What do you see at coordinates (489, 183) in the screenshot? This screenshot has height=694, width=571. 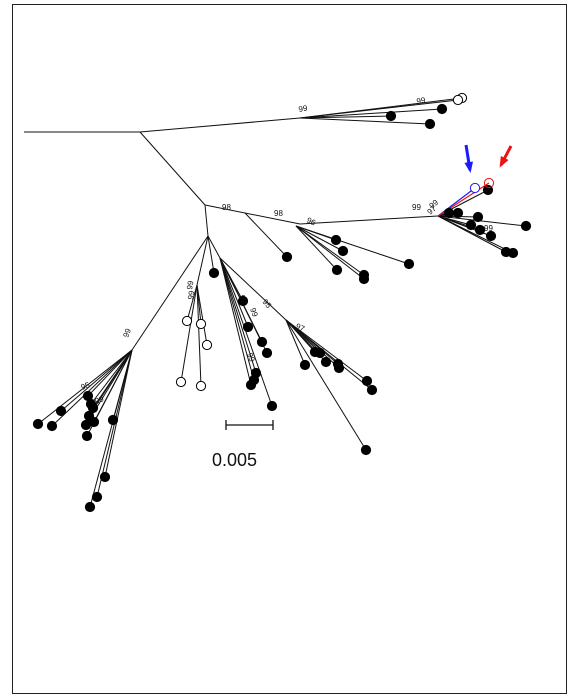 I see `red-marked-tip` at bounding box center [489, 183].